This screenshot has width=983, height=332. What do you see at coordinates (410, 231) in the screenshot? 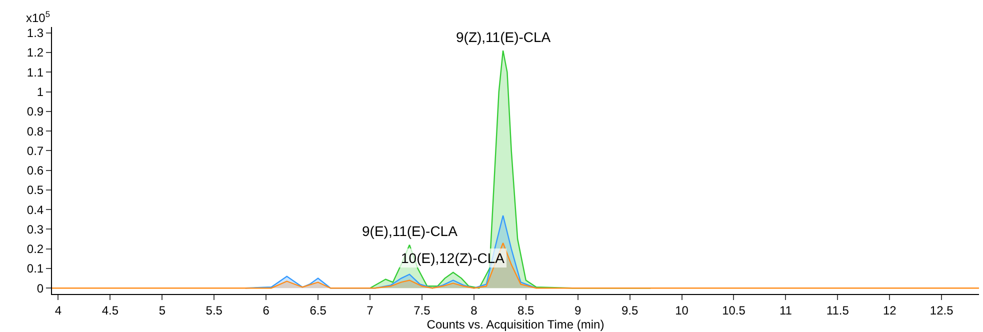
I see `annotation: 9(E),11(E)-CLA` at bounding box center [410, 231].